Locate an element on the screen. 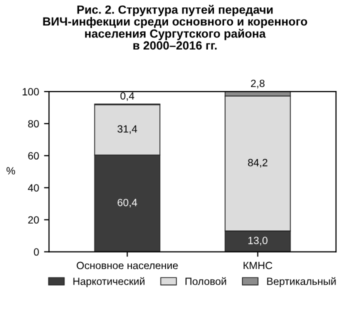  data-label: 2,8 is located at coordinates (258, 84).